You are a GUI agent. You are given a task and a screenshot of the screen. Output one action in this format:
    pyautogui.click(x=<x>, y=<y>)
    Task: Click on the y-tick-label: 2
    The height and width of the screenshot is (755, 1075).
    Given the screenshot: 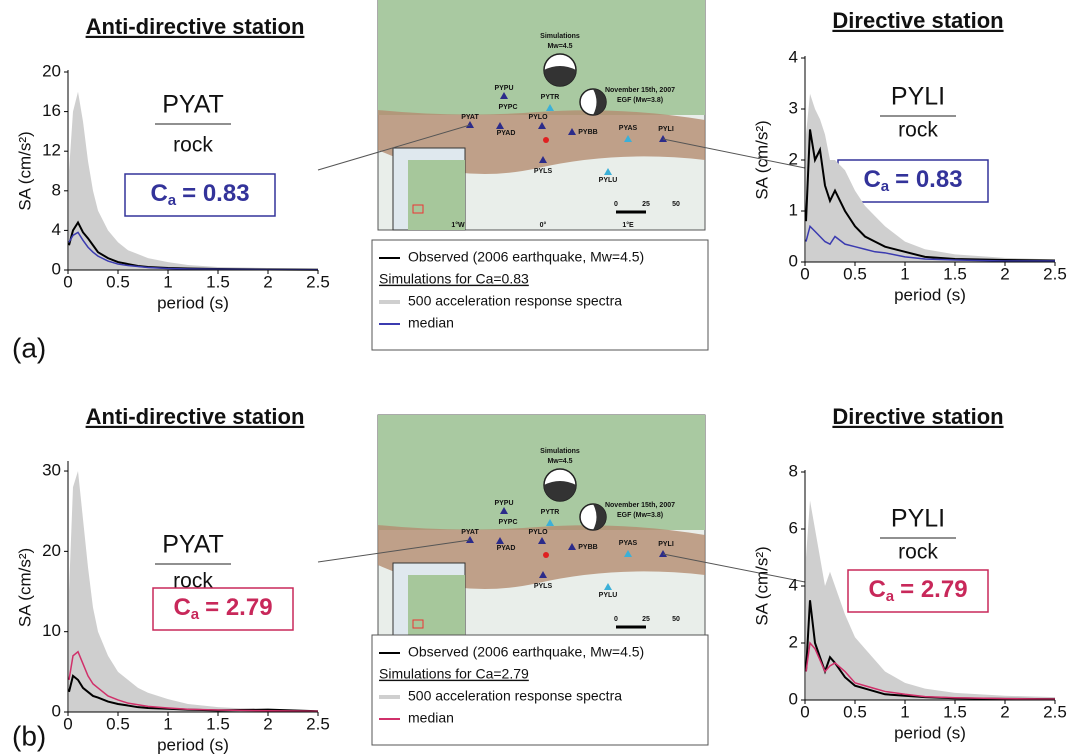 What is the action you would take?
    pyautogui.click(x=793, y=641)
    